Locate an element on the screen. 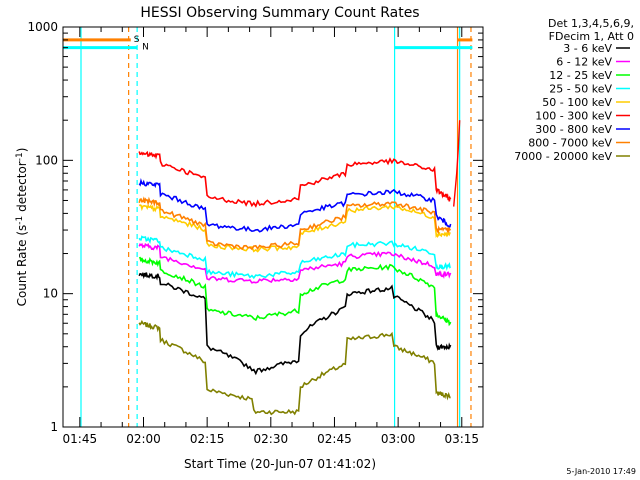 Image resolution: width=640 pixels, height=480 pixels. legend-entry-label: 6 - 12 keV is located at coordinates (584, 62).